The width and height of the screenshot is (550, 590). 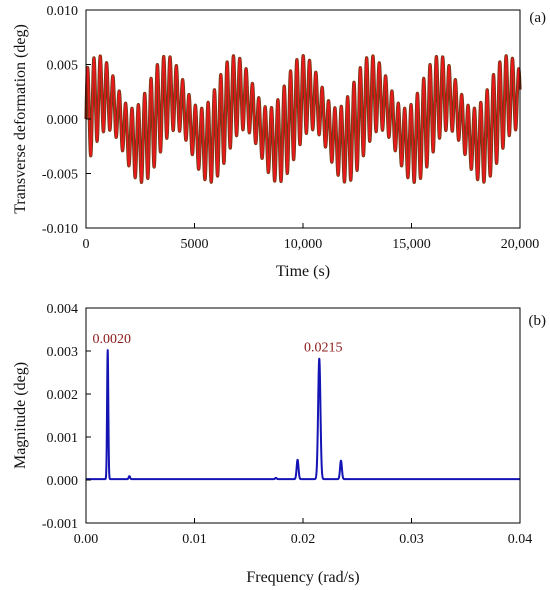 I want to click on panel-b-x-tick-label: 0.00, so click(x=86, y=539).